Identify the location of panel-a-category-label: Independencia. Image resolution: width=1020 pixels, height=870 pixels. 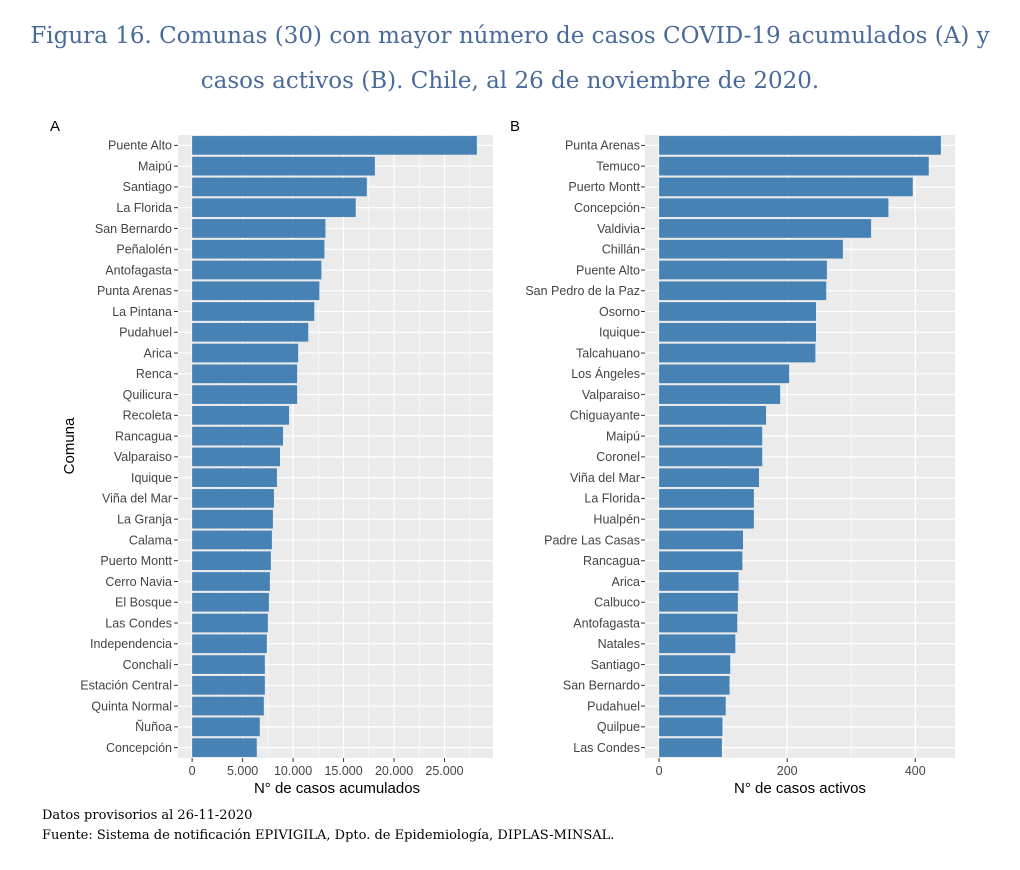
(131, 644).